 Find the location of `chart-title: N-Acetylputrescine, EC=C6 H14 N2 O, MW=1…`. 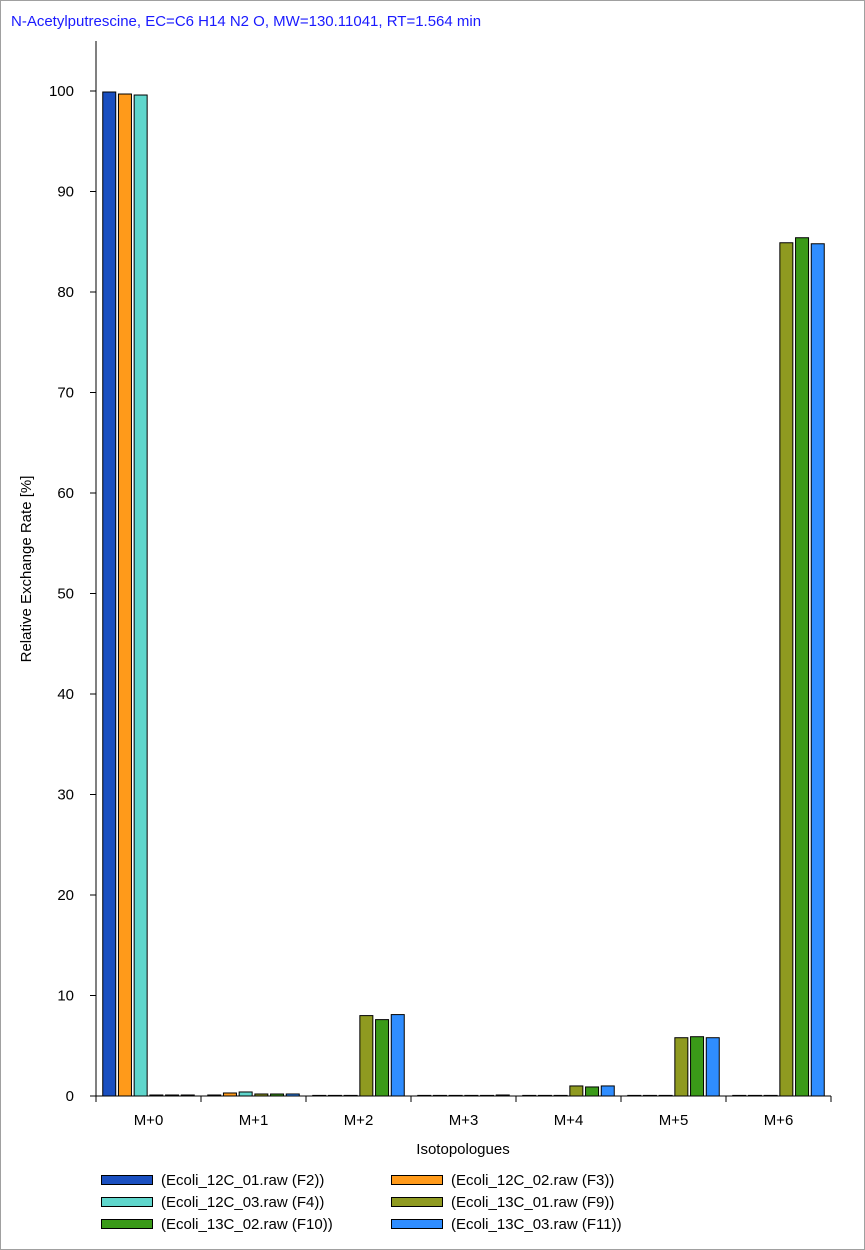

chart-title: N-Acetylputrescine, EC=C6 H14 N2 O, MW=1… is located at coordinates (246, 21).